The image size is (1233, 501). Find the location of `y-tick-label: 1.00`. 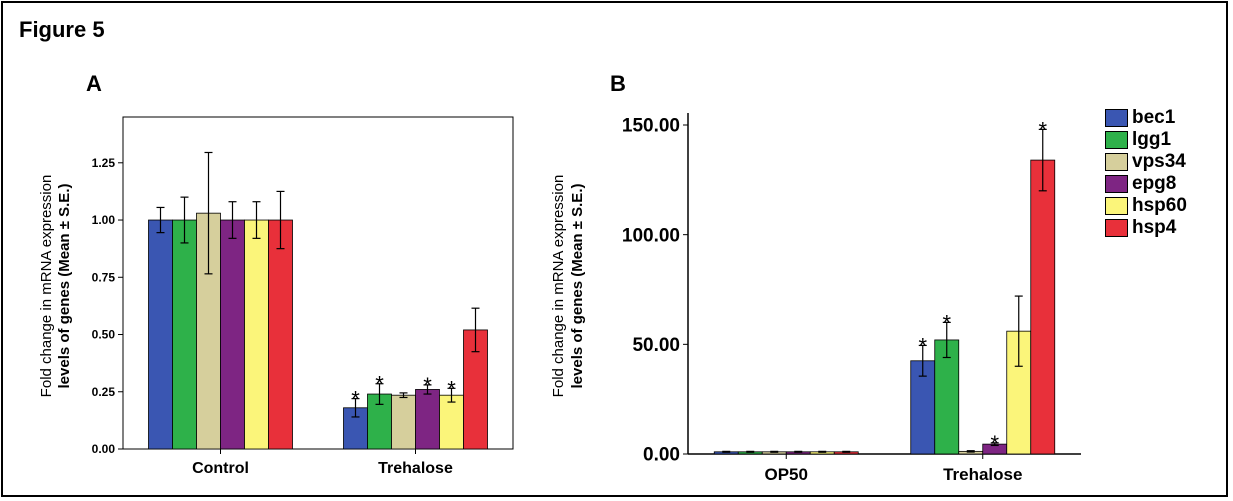

y-tick-label: 1.00 is located at coordinates (104, 220).